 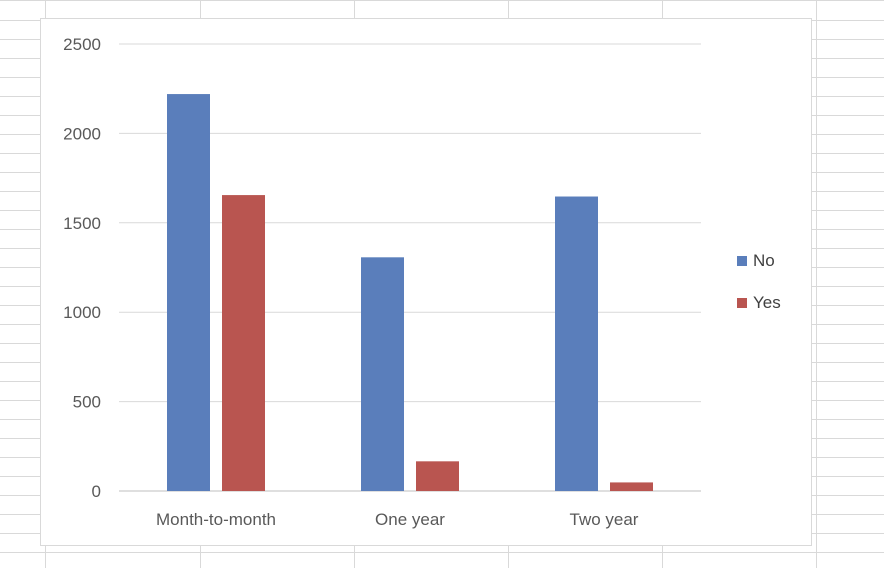 What do you see at coordinates (604, 519) in the screenshot?
I see `x-tick-label: Two year` at bounding box center [604, 519].